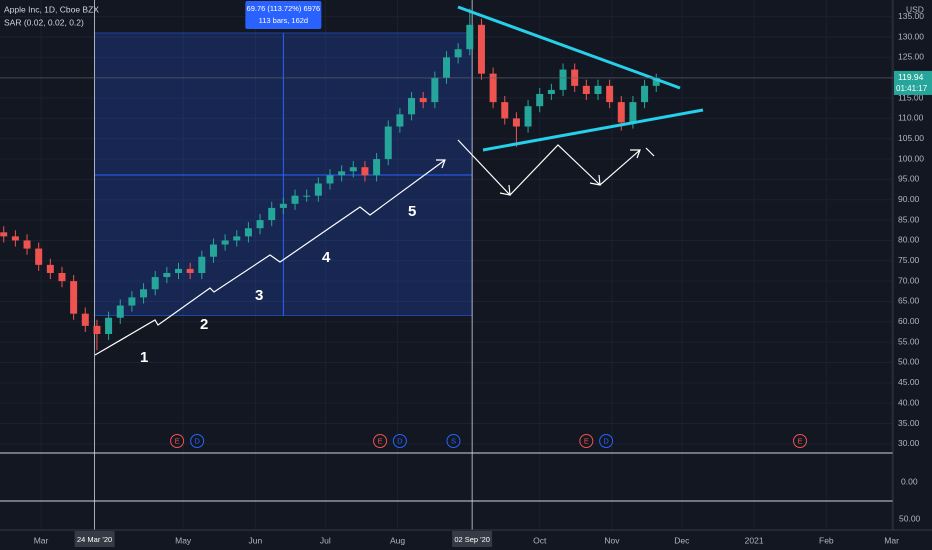  Describe the element at coordinates (909, 179) in the screenshot. I see `y-tick-label: 95.00` at that location.